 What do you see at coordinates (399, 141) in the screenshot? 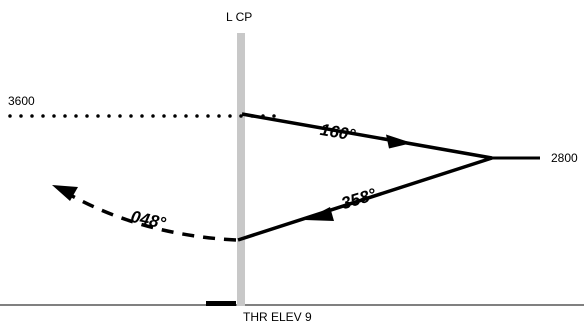
I see `outbound-arrowhead` at bounding box center [399, 141].